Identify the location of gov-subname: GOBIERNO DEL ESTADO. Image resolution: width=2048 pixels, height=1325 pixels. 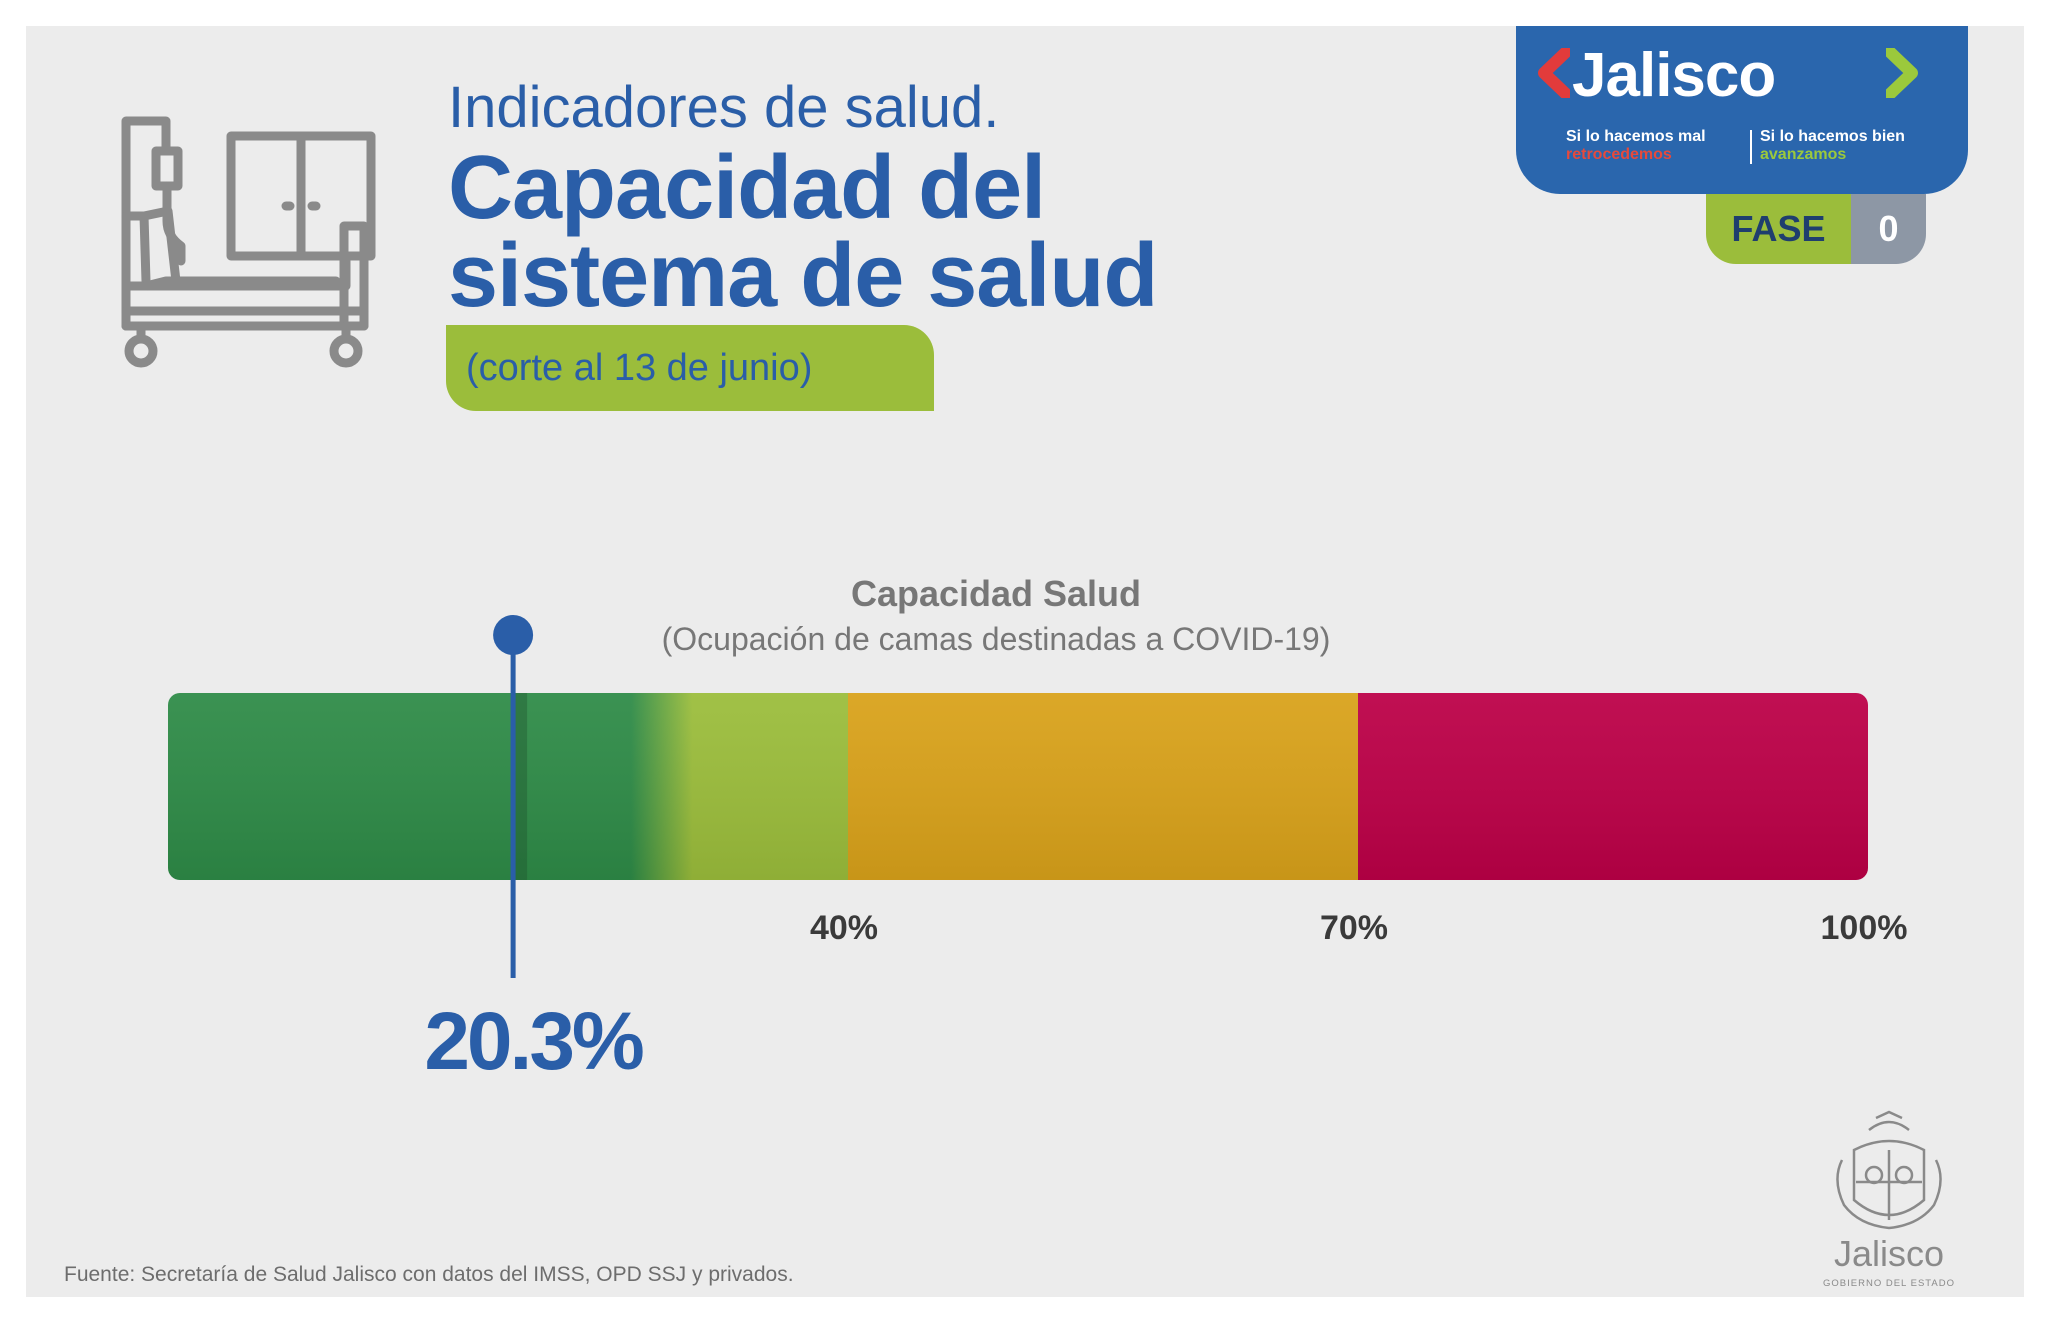
(1889, 1283).